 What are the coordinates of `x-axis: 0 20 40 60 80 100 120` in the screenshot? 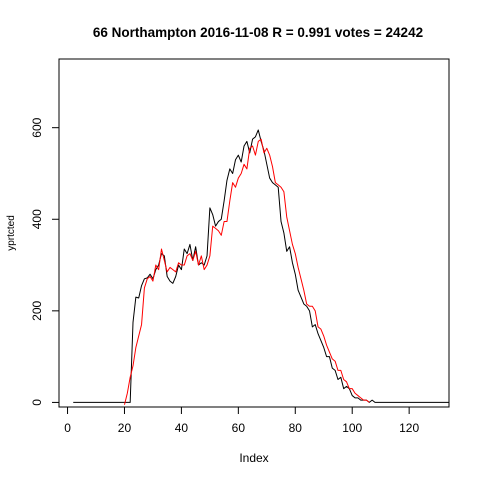 It's located at (241, 420).